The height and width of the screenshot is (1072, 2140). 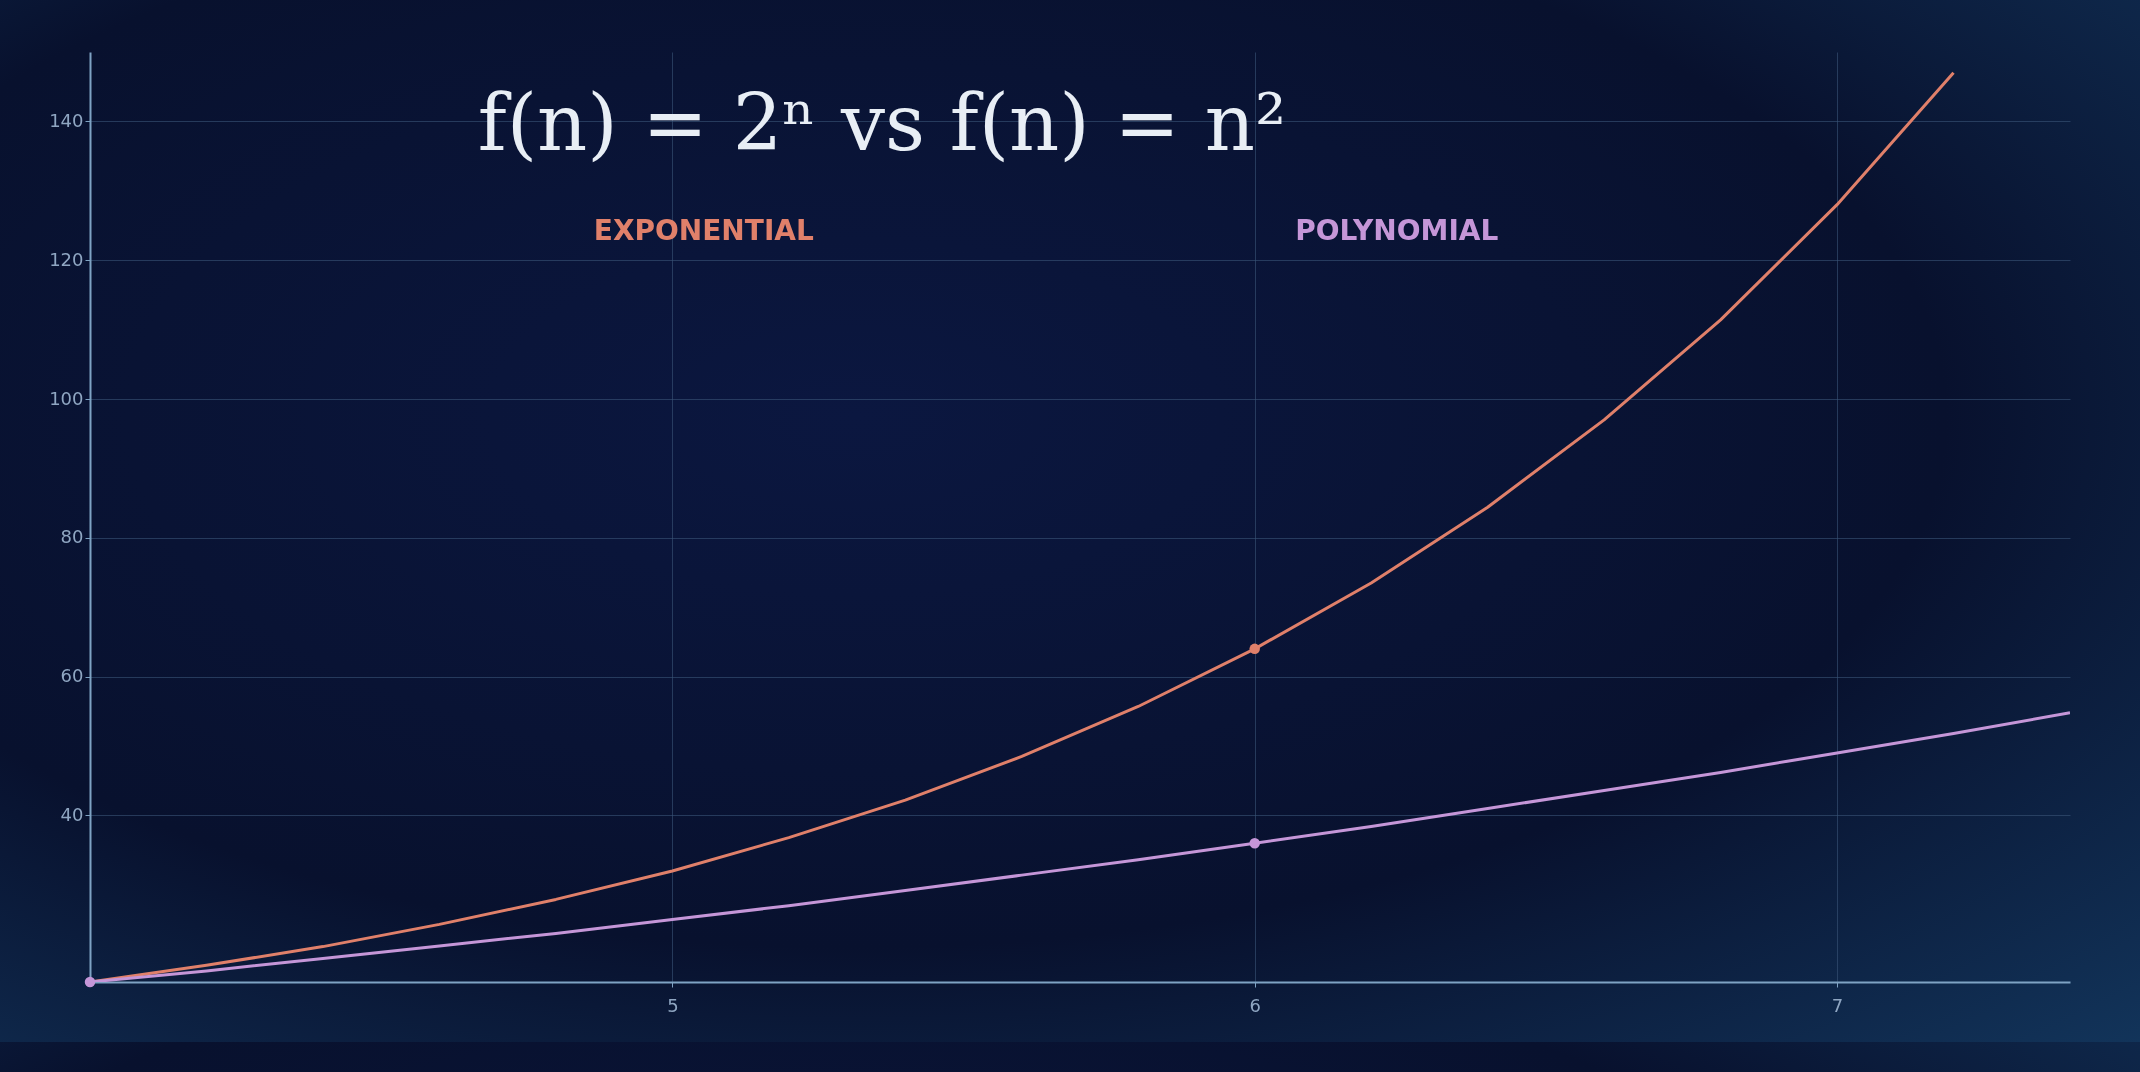 What do you see at coordinates (882, 123) in the screenshot?
I see `chart-title: f(n) = 2ⁿ vs f(n) = n²` at bounding box center [882, 123].